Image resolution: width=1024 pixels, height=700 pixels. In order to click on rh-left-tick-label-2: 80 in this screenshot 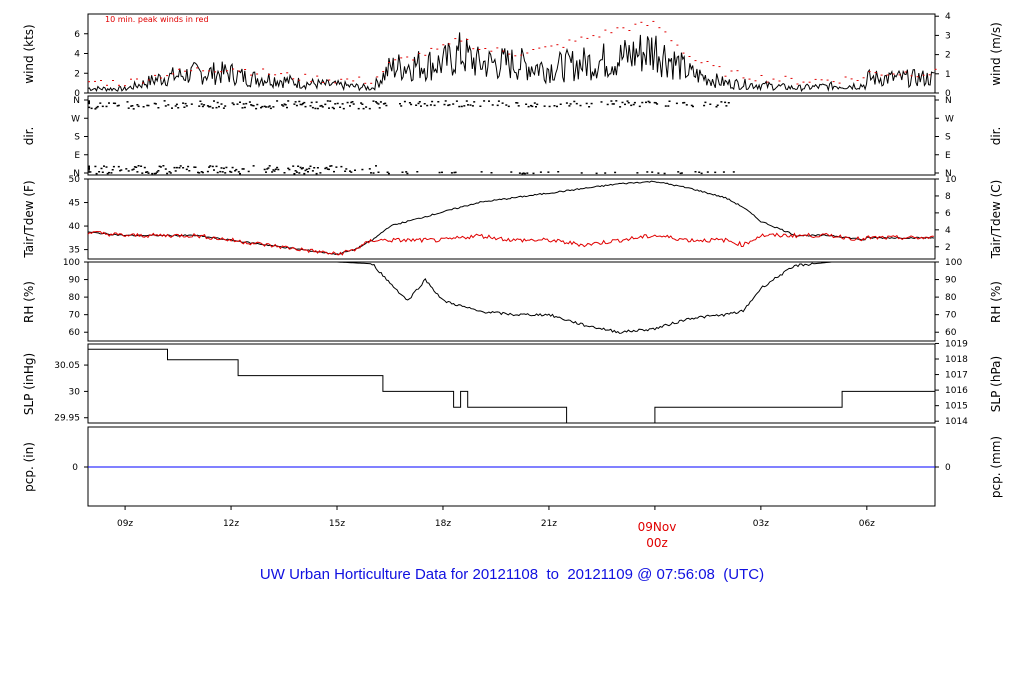, I will do `click(75, 298)`.